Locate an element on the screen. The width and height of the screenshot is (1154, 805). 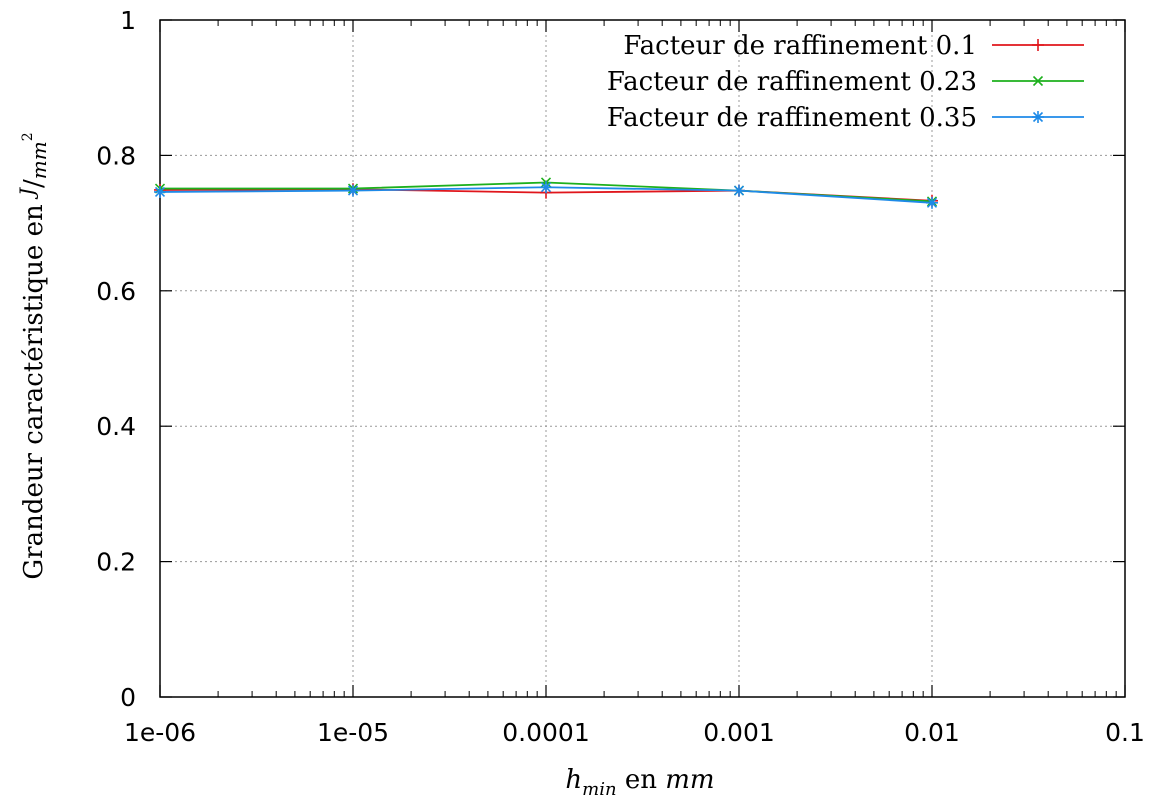
y-tick-label: 0.6 is located at coordinates (116, 291).